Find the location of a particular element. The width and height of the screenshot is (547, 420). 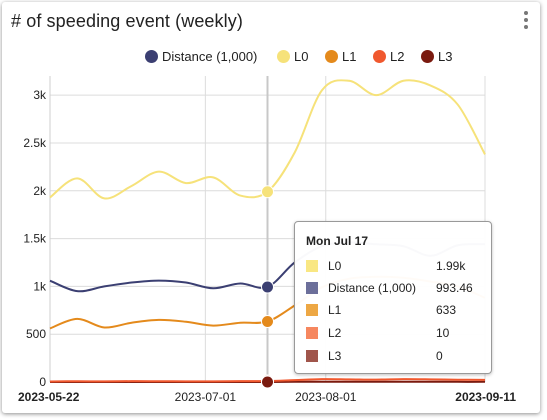

legend-label: L2 is located at coordinates (397, 56).